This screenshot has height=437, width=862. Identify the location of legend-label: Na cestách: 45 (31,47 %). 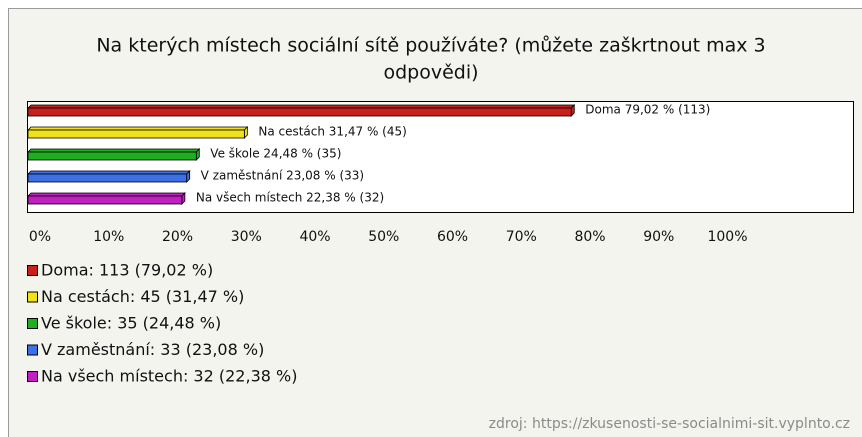
(142, 296).